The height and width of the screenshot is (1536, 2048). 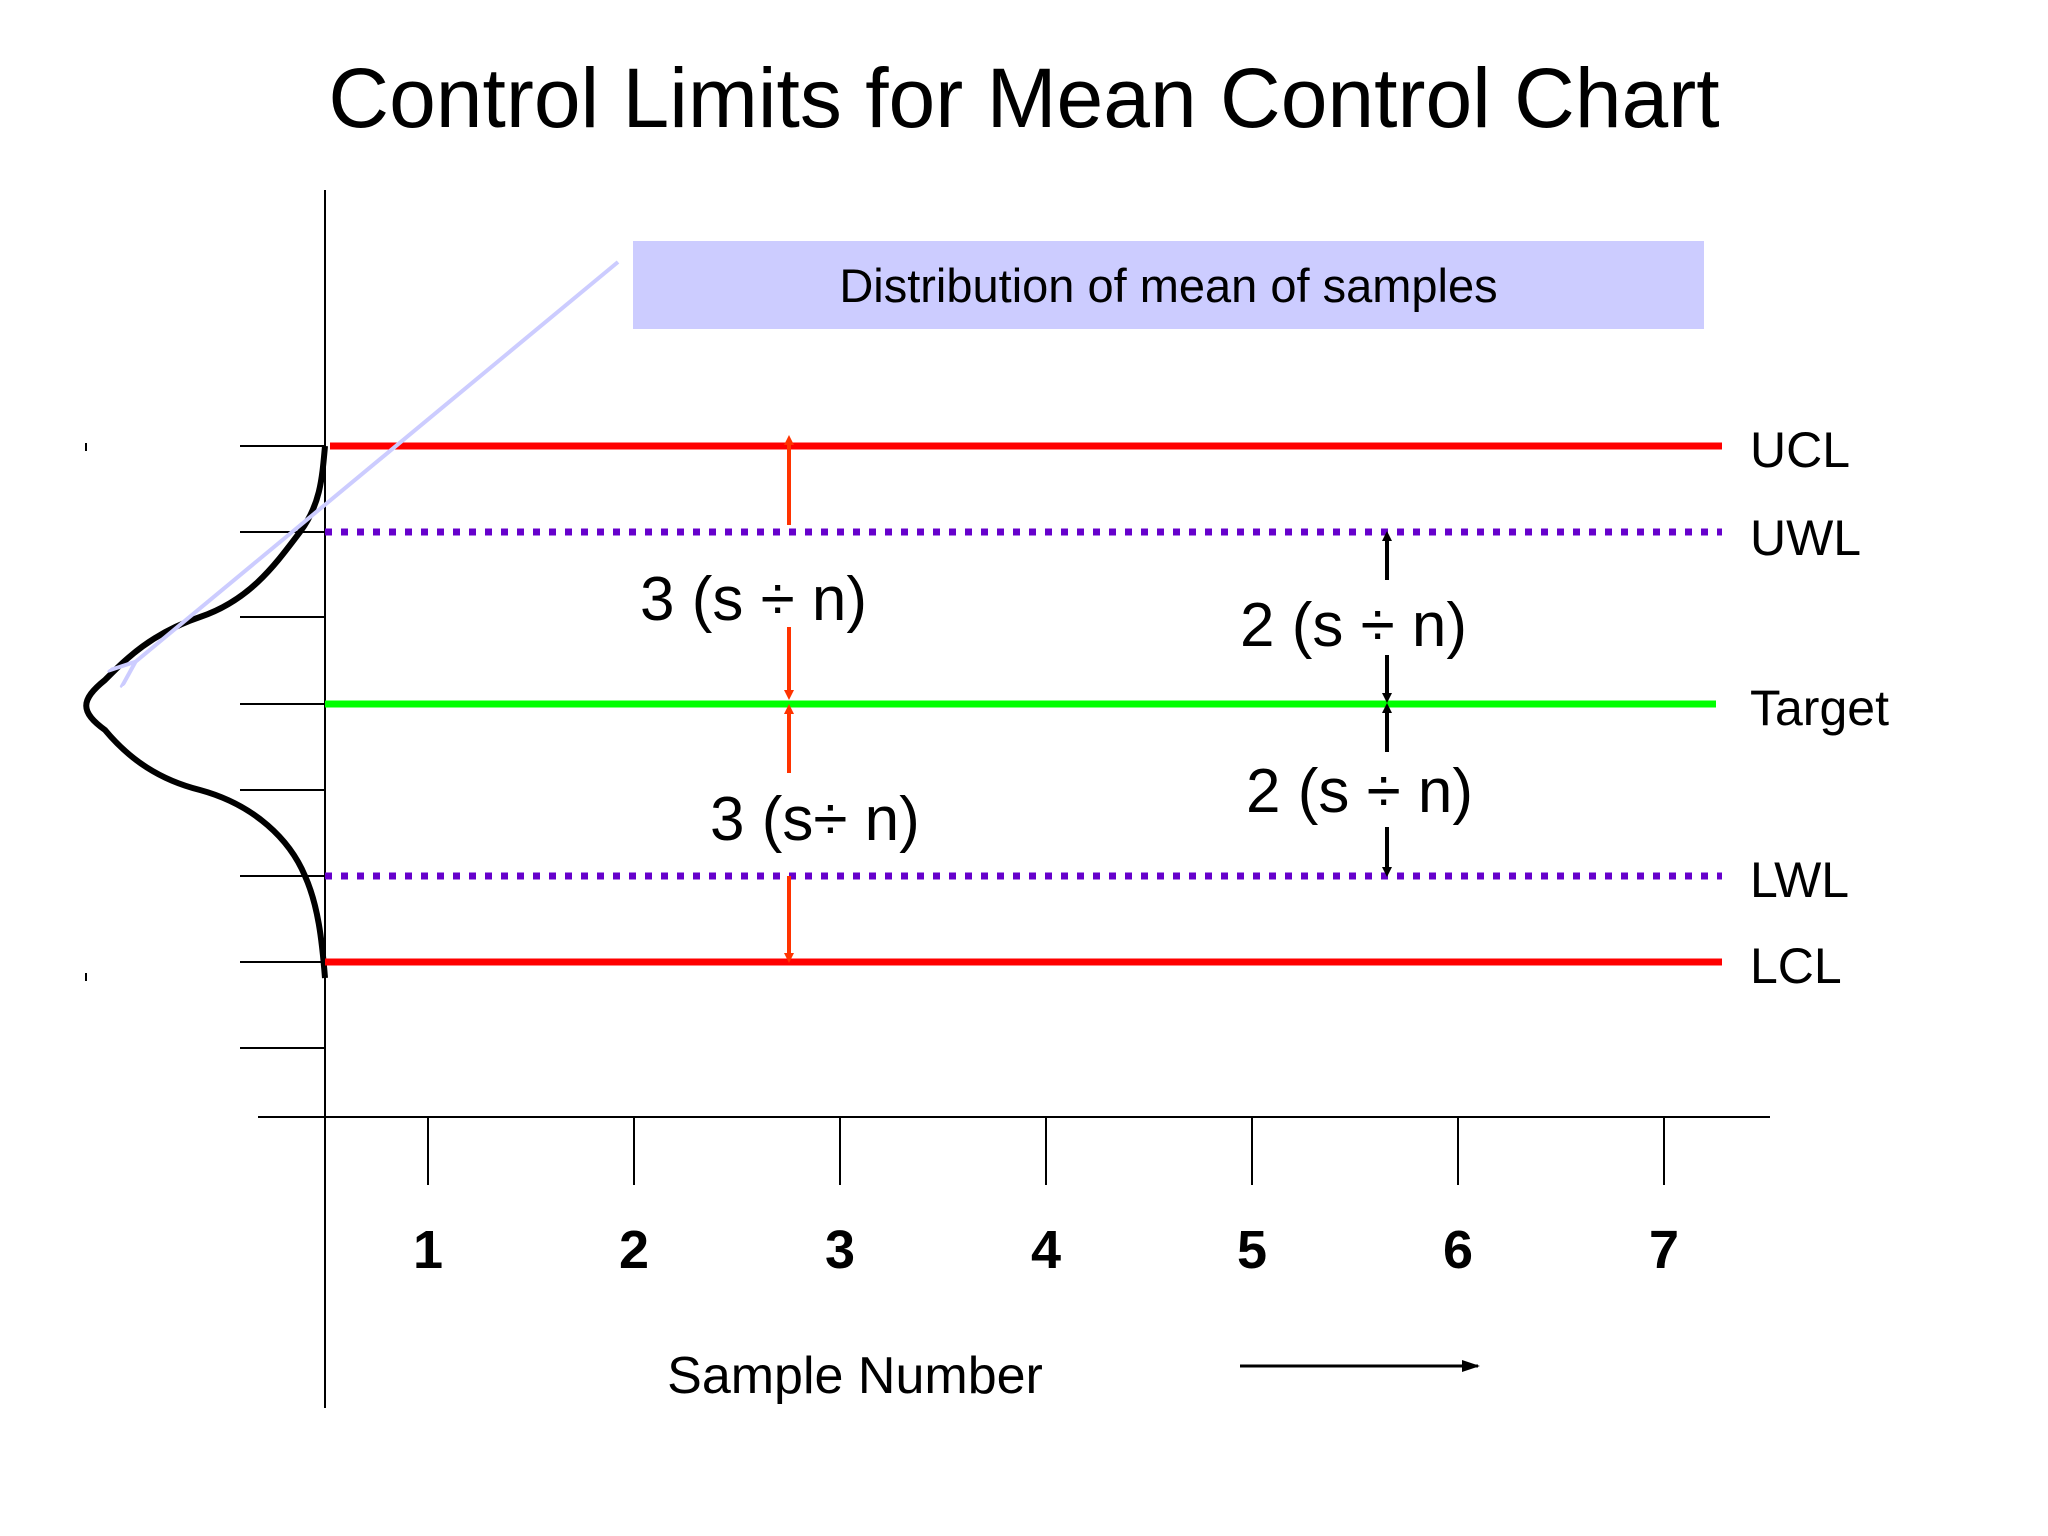 What do you see at coordinates (1805, 538) in the screenshot?
I see `uwl-label: UWL` at bounding box center [1805, 538].